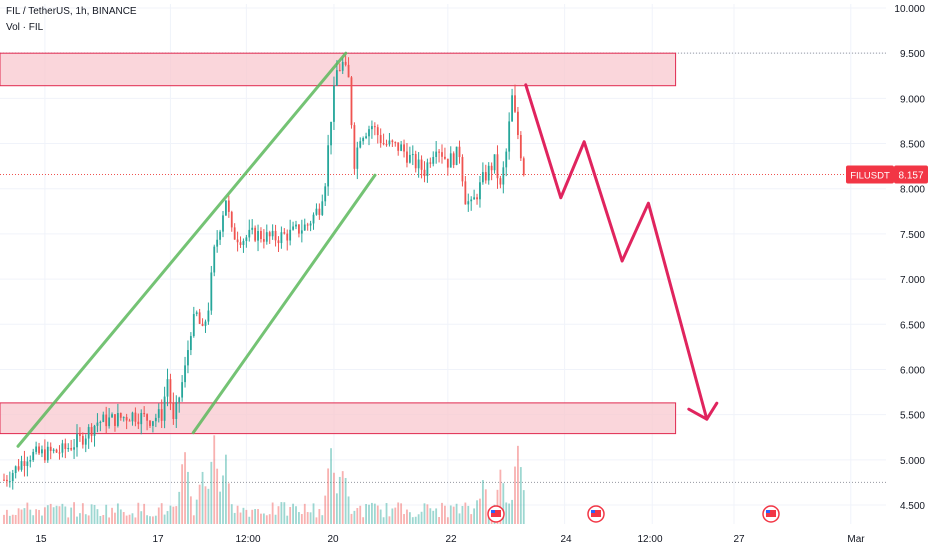 This screenshot has width=932, height=550. Describe the element at coordinates (264, 479) in the screenshot. I see `volume-bars` at that location.